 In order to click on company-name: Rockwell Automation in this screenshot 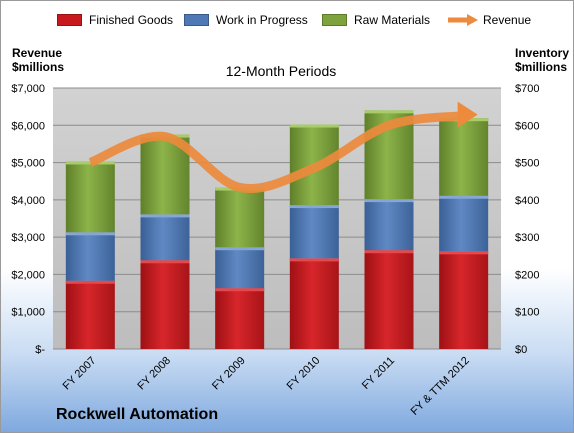, I will do `click(137, 414)`.